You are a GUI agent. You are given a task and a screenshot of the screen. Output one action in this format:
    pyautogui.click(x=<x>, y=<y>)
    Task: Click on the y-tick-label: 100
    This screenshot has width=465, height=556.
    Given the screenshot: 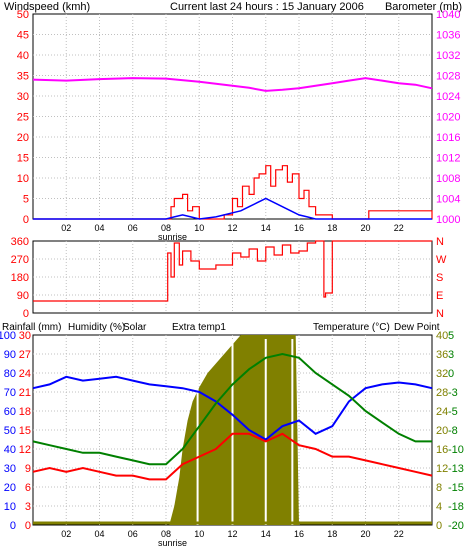 What is the action you would take?
    pyautogui.click(x=8, y=336)
    